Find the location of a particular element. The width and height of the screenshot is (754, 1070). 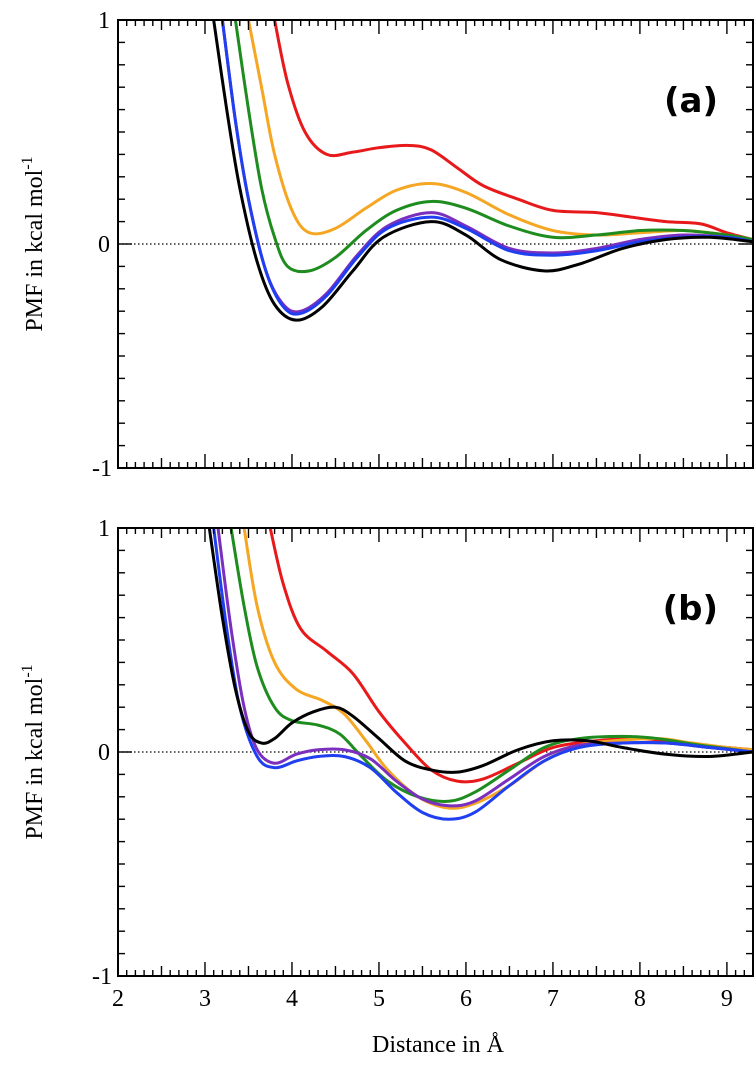

x-tick-label-group: 2 3 4 5 6 7 8 9 is located at coordinates (422, 999).